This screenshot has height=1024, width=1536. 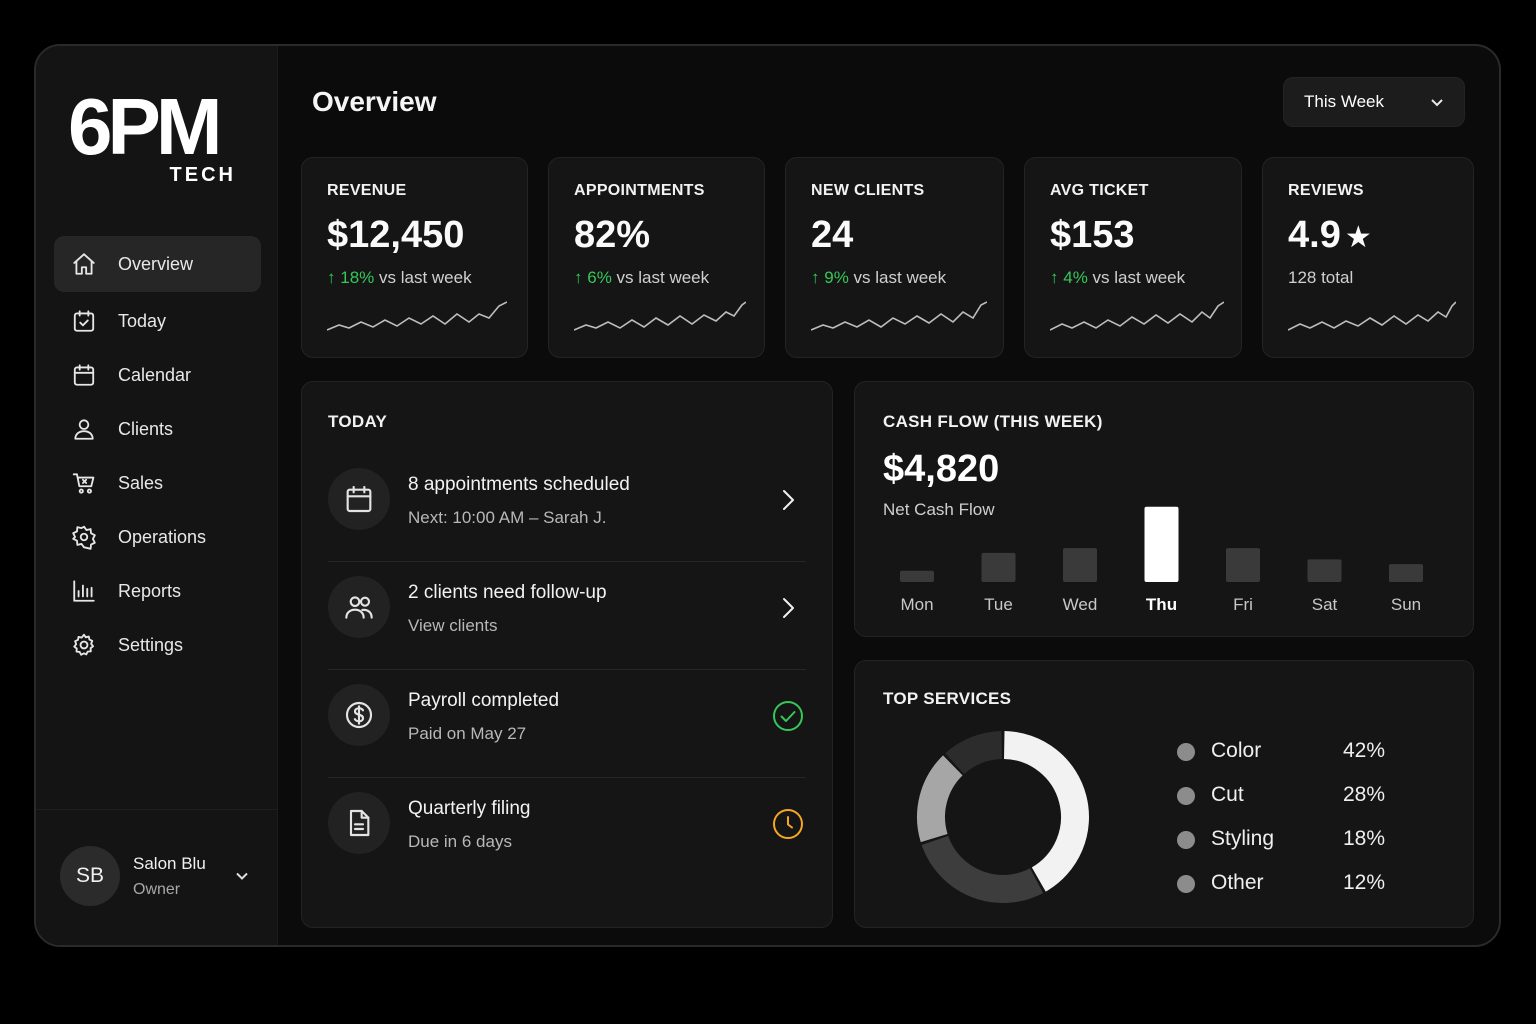 I want to click on user-profile: SB Salon Blu Owner, so click(x=157, y=877).